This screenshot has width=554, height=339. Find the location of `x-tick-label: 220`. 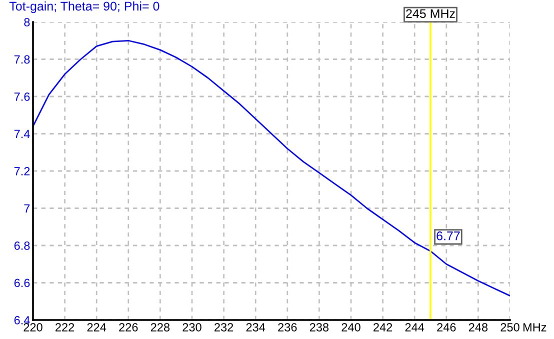

x-tick-label: 220 is located at coordinates (33, 327).